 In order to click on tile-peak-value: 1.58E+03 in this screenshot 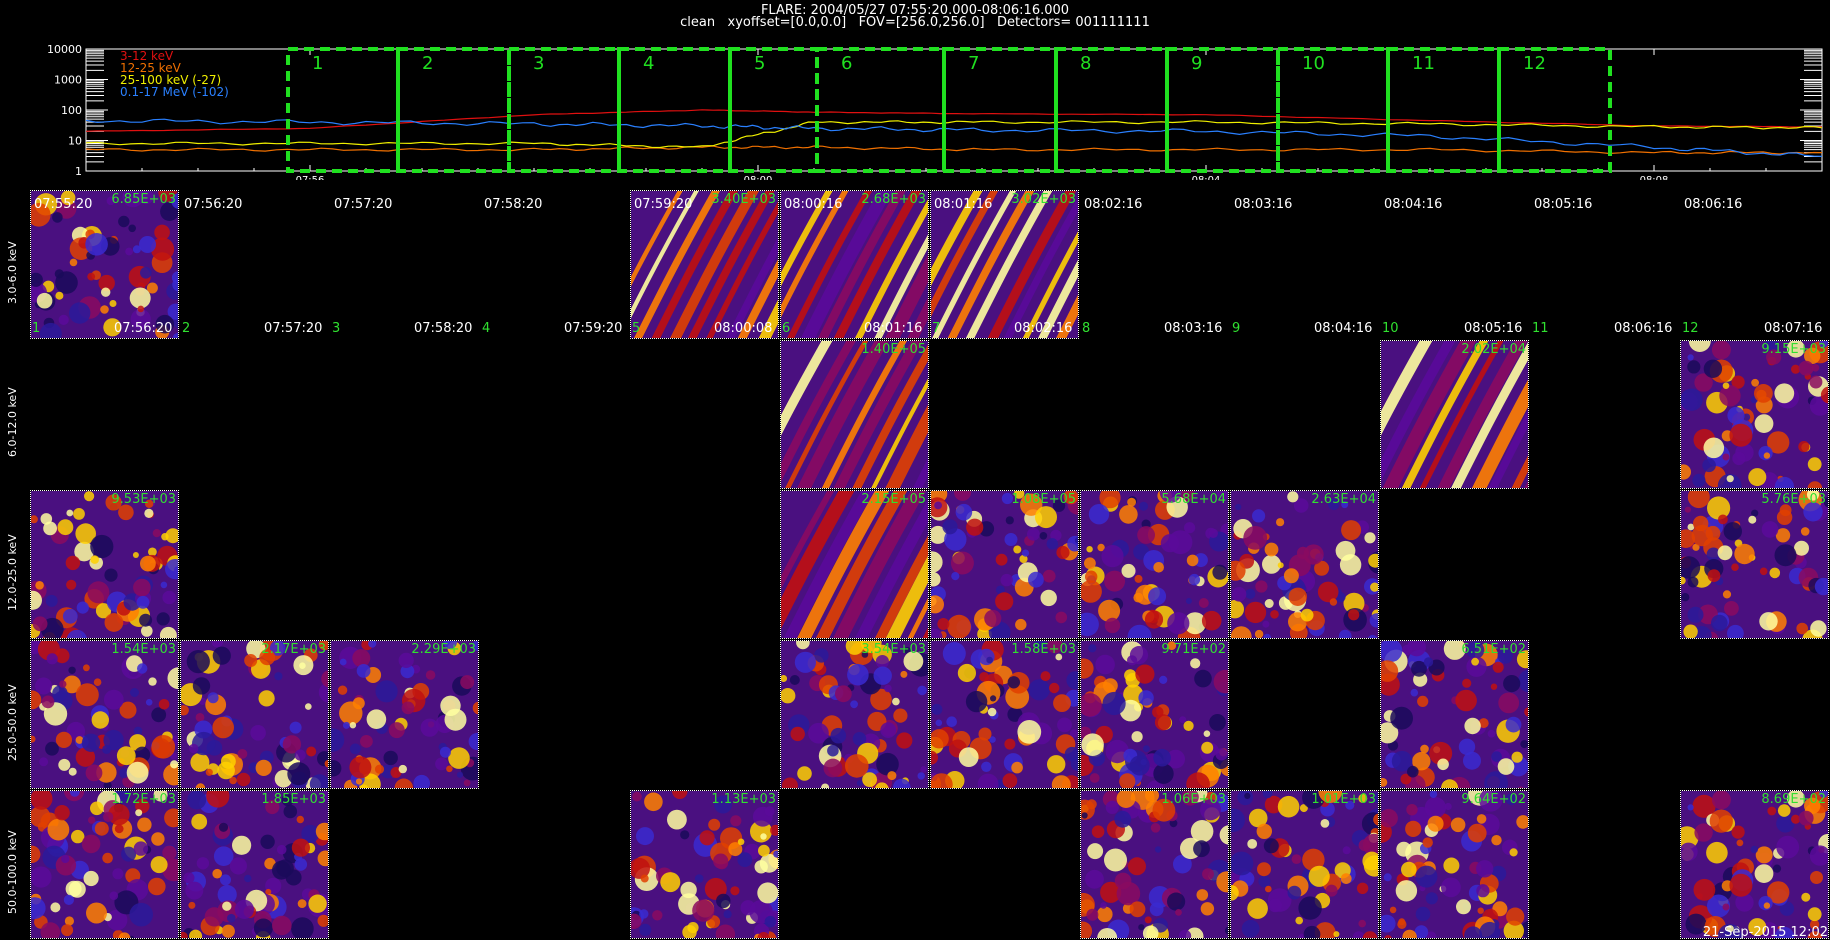, I will do `click(1043, 649)`.